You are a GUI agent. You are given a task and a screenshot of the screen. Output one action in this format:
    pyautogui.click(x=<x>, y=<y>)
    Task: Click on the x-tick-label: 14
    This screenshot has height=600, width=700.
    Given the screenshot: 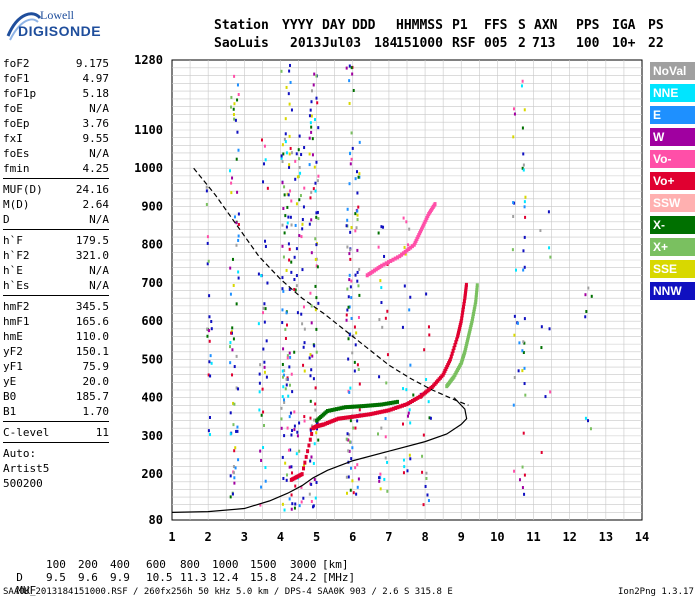 What is the action you would take?
    pyautogui.click(x=642, y=537)
    